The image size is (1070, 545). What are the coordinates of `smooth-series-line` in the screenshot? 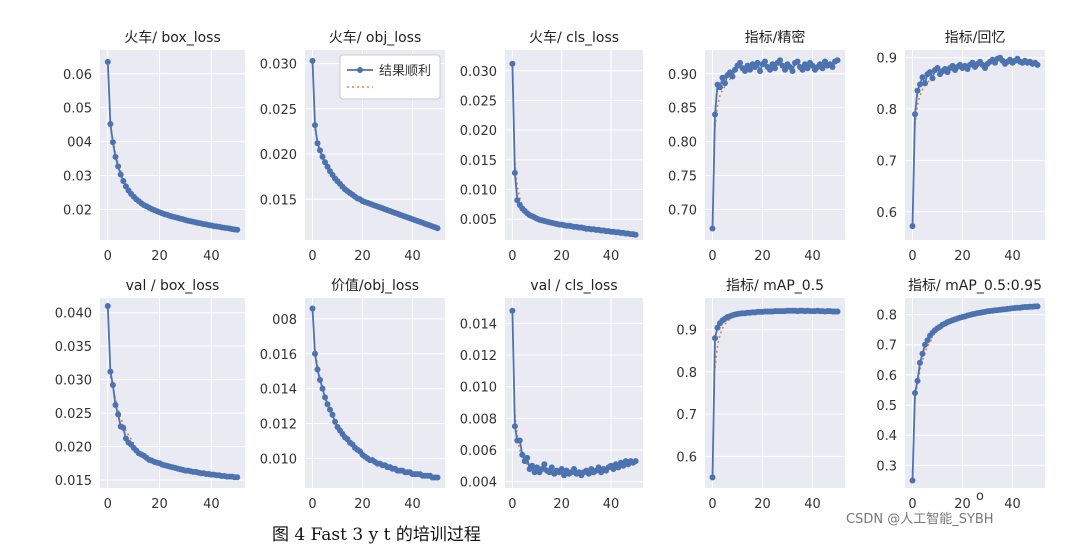 It's located at (924, 101).